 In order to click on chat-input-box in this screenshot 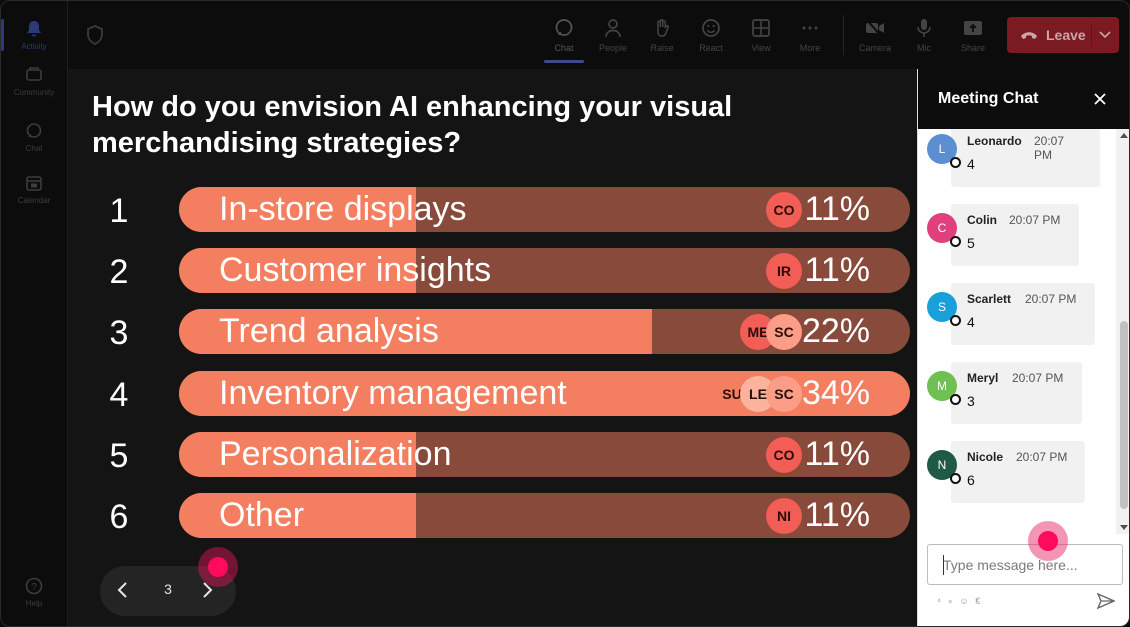, I will do `click(1025, 564)`.